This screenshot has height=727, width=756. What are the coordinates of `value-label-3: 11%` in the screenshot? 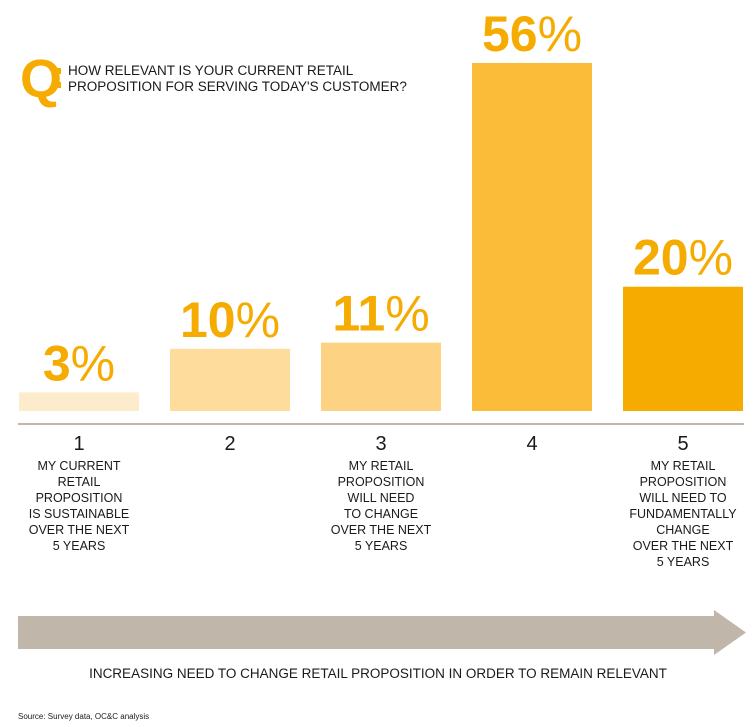 It's located at (380, 314).